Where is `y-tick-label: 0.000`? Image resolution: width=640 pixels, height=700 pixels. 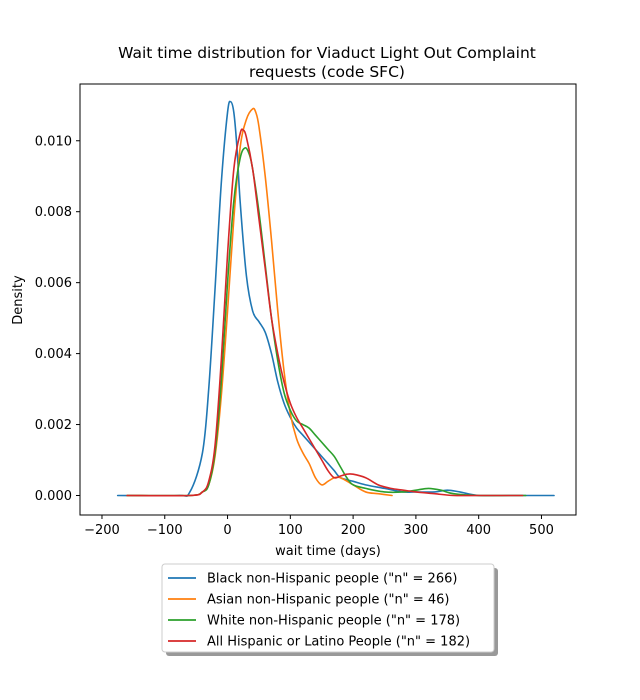
y-tick-label: 0.000 is located at coordinates (53, 496).